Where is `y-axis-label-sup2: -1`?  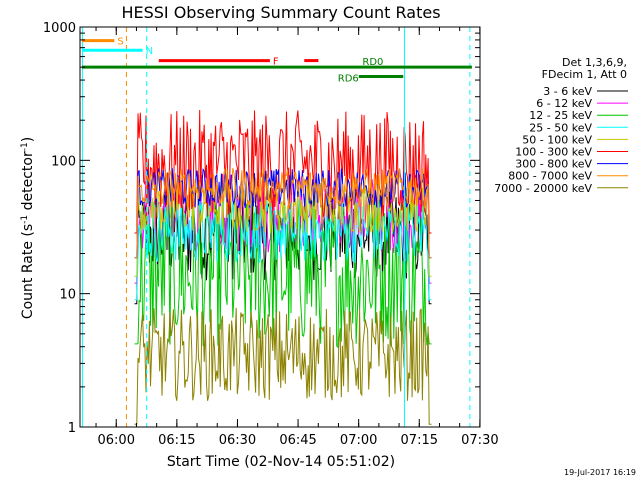
y-axis-label-sup2: -1 is located at coordinates (25, 146).